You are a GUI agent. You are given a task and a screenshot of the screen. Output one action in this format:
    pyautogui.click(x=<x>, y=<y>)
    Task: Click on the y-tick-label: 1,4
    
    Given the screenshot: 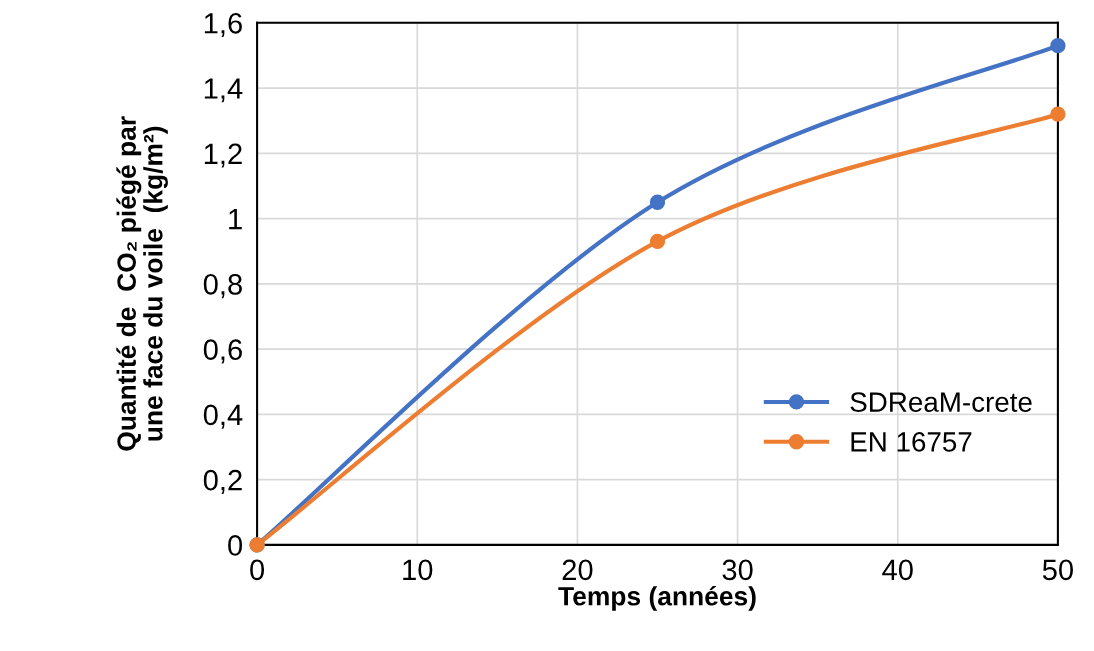 What is the action you would take?
    pyautogui.click(x=223, y=90)
    